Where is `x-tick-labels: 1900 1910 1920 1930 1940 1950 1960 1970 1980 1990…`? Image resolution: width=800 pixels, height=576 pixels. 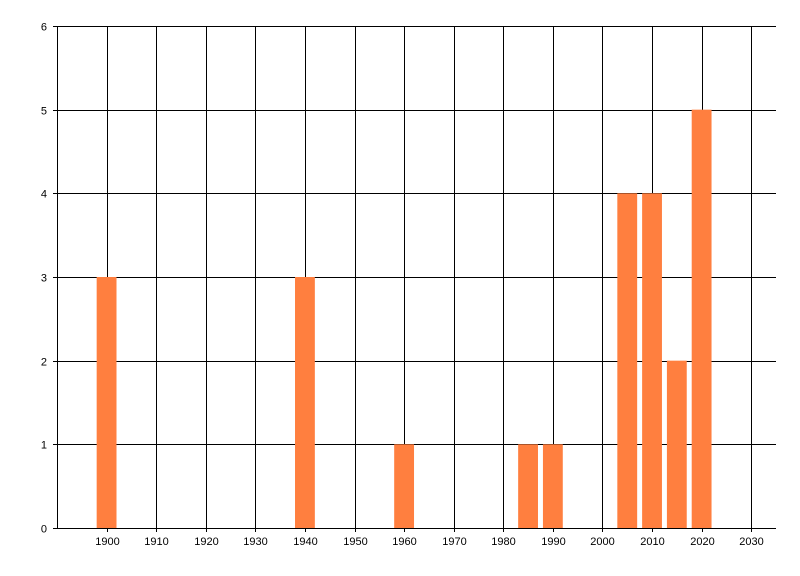
x-tick-labels: 1900 1910 1920 1930 1940 1950 1960 1970 1980 1990… is located at coordinates (429, 542).